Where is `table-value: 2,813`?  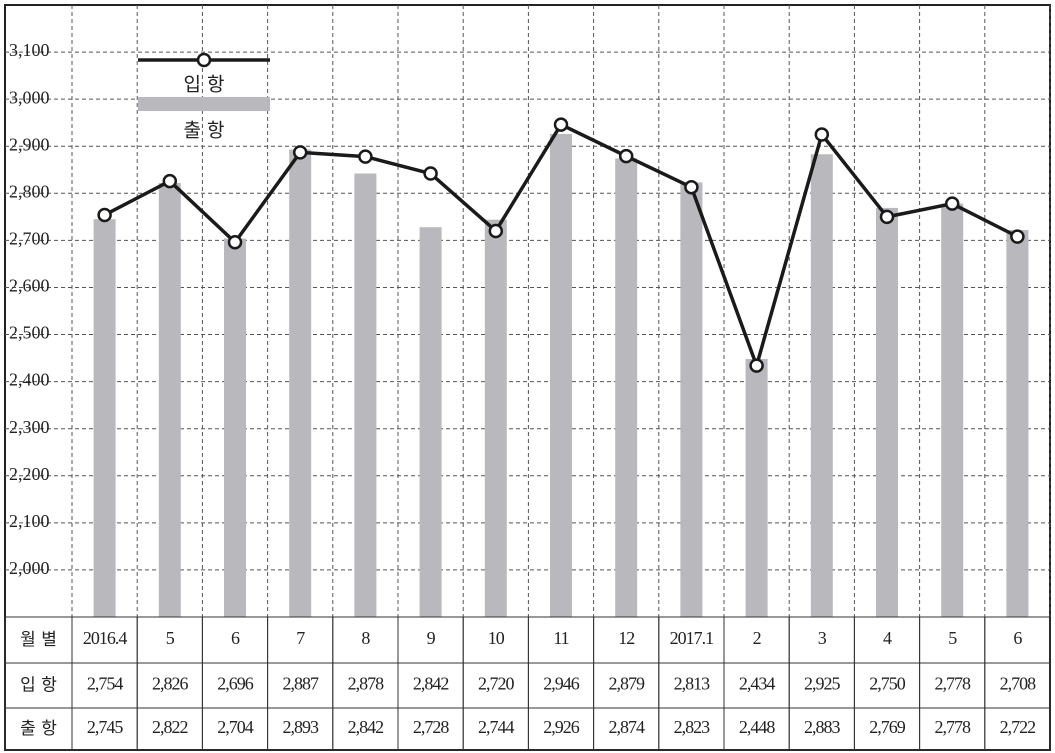
table-value: 2,813 is located at coordinates (692, 684).